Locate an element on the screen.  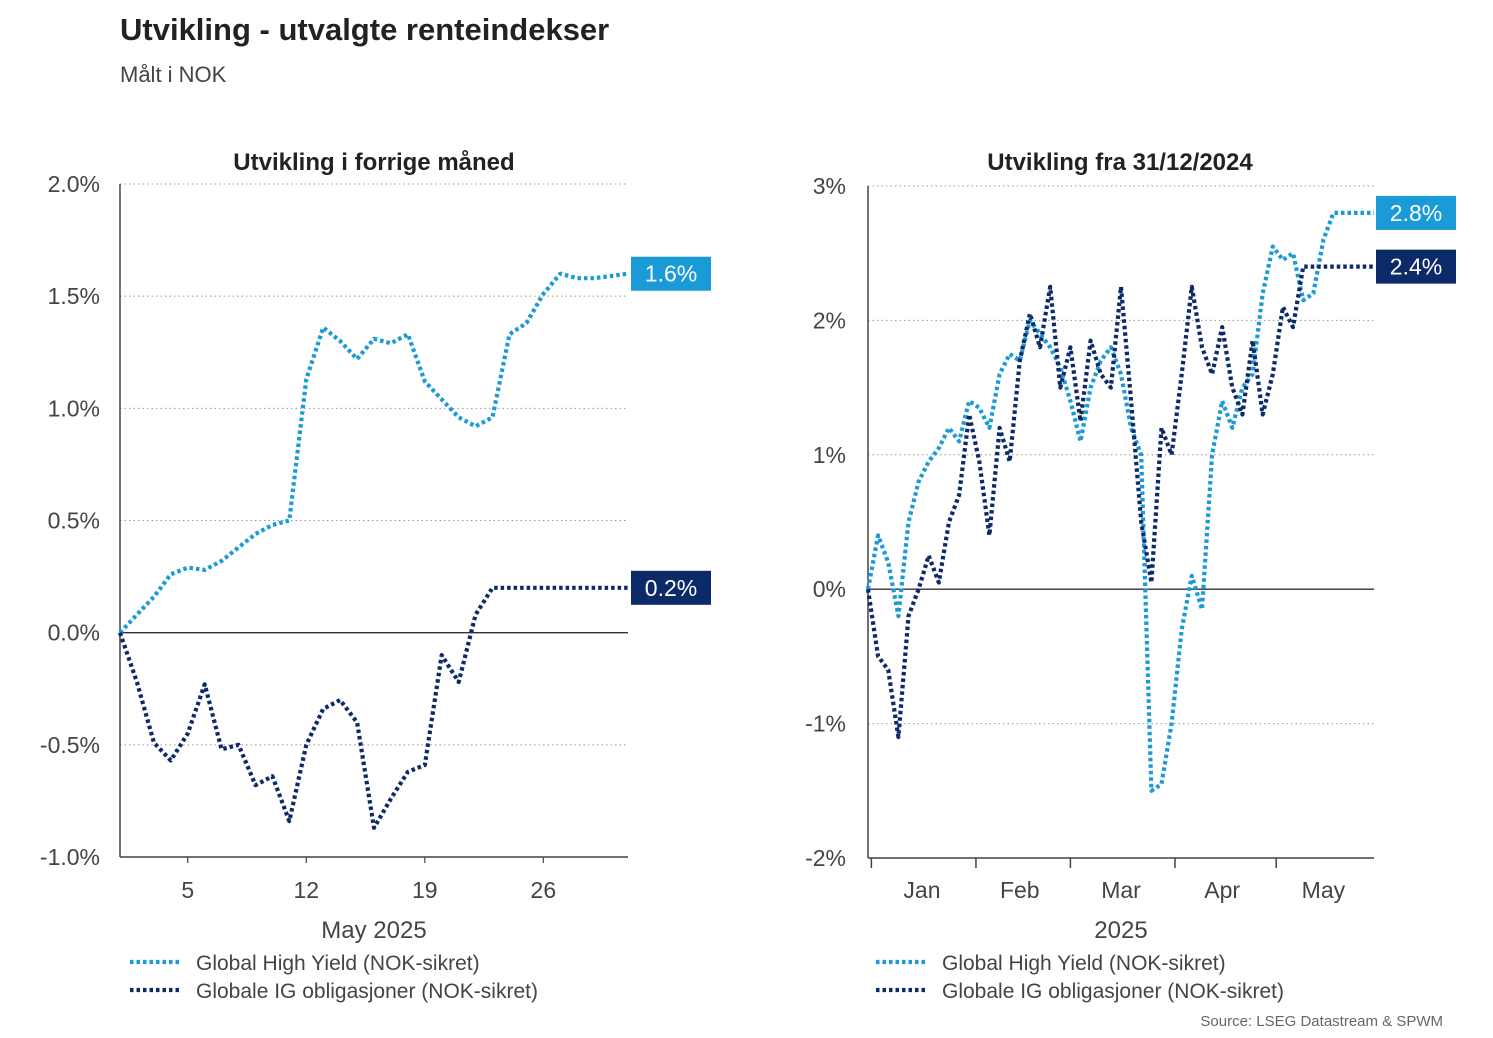
y-tick-label: 0% is located at coordinates (829, 589).